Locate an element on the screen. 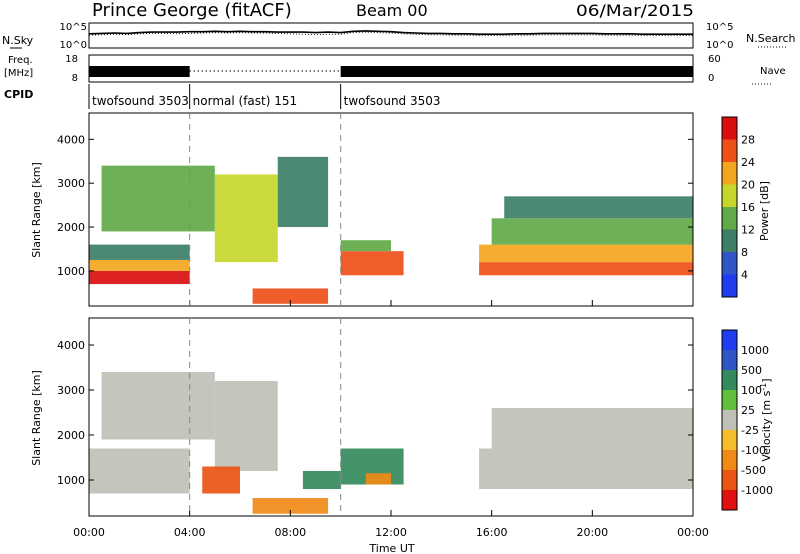 This screenshot has width=800, height=554. frequency-series is located at coordinates (391, 71).